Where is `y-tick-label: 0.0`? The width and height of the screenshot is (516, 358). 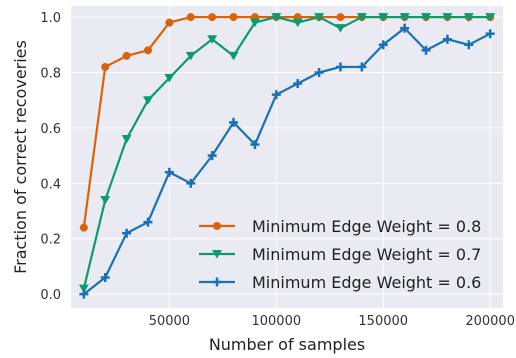
y-tick-label: 0.0 is located at coordinates (50, 295).